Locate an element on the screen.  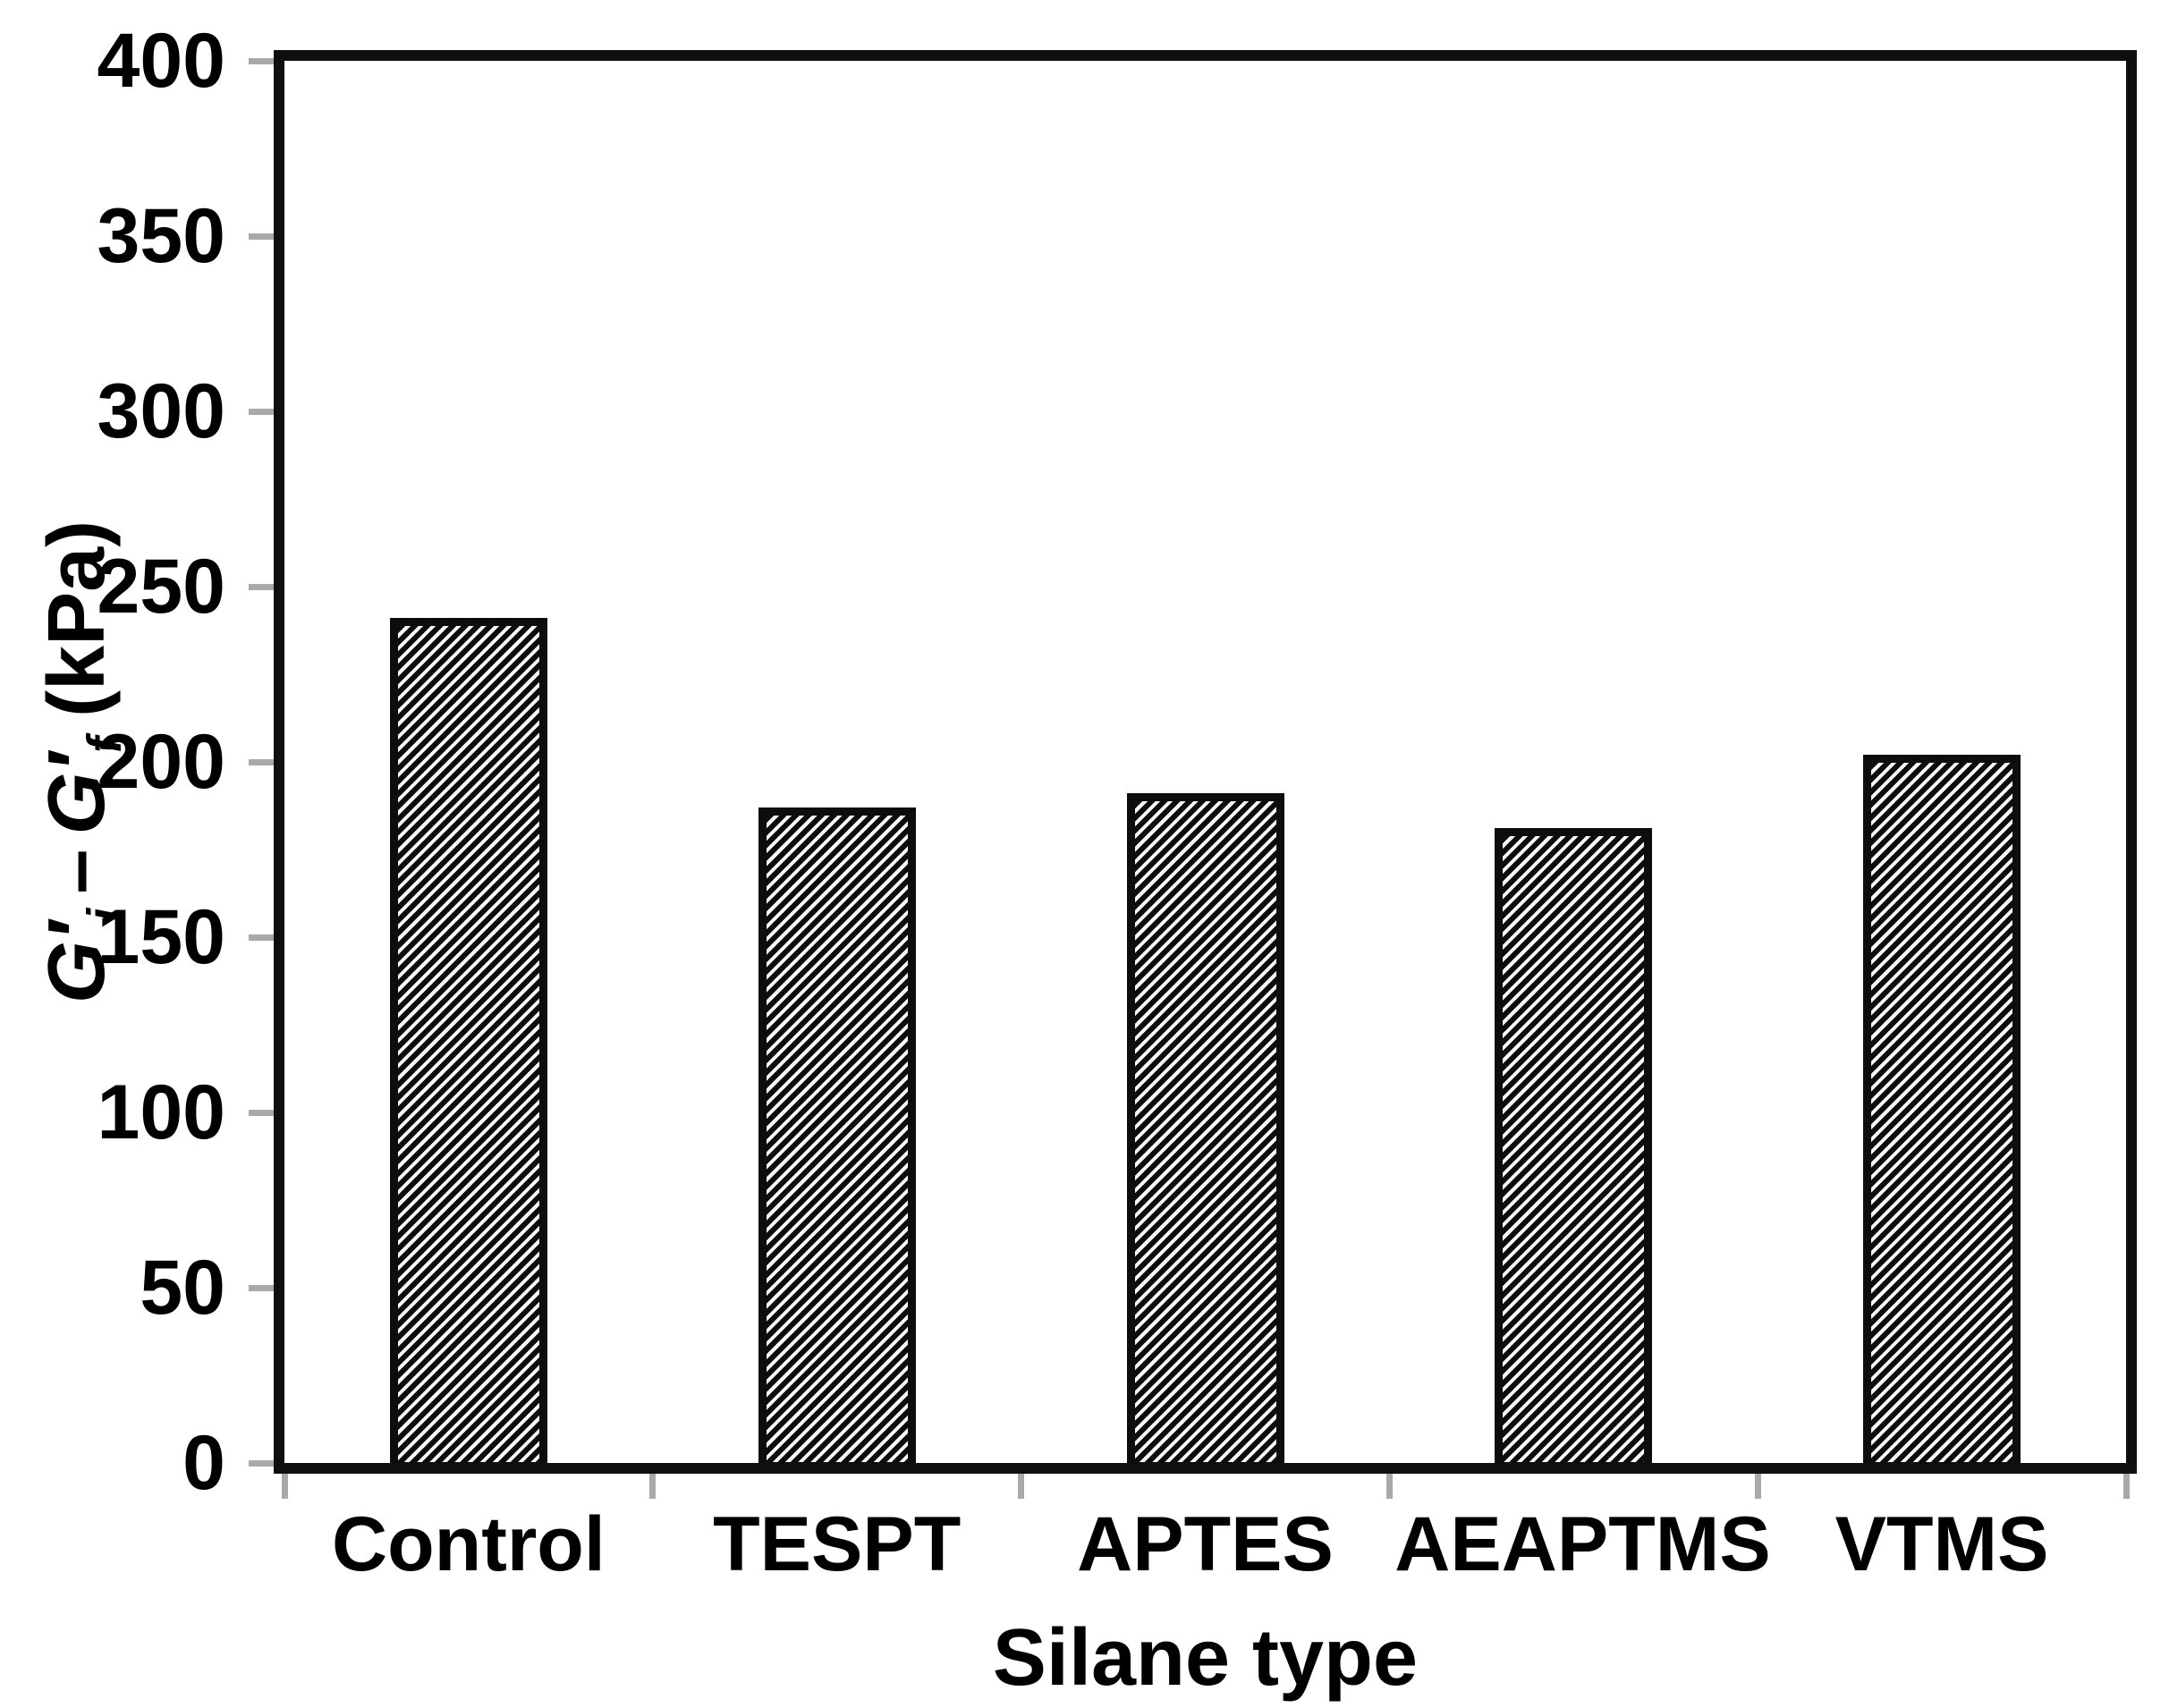
category-label: APTES is located at coordinates (1205, 1544).